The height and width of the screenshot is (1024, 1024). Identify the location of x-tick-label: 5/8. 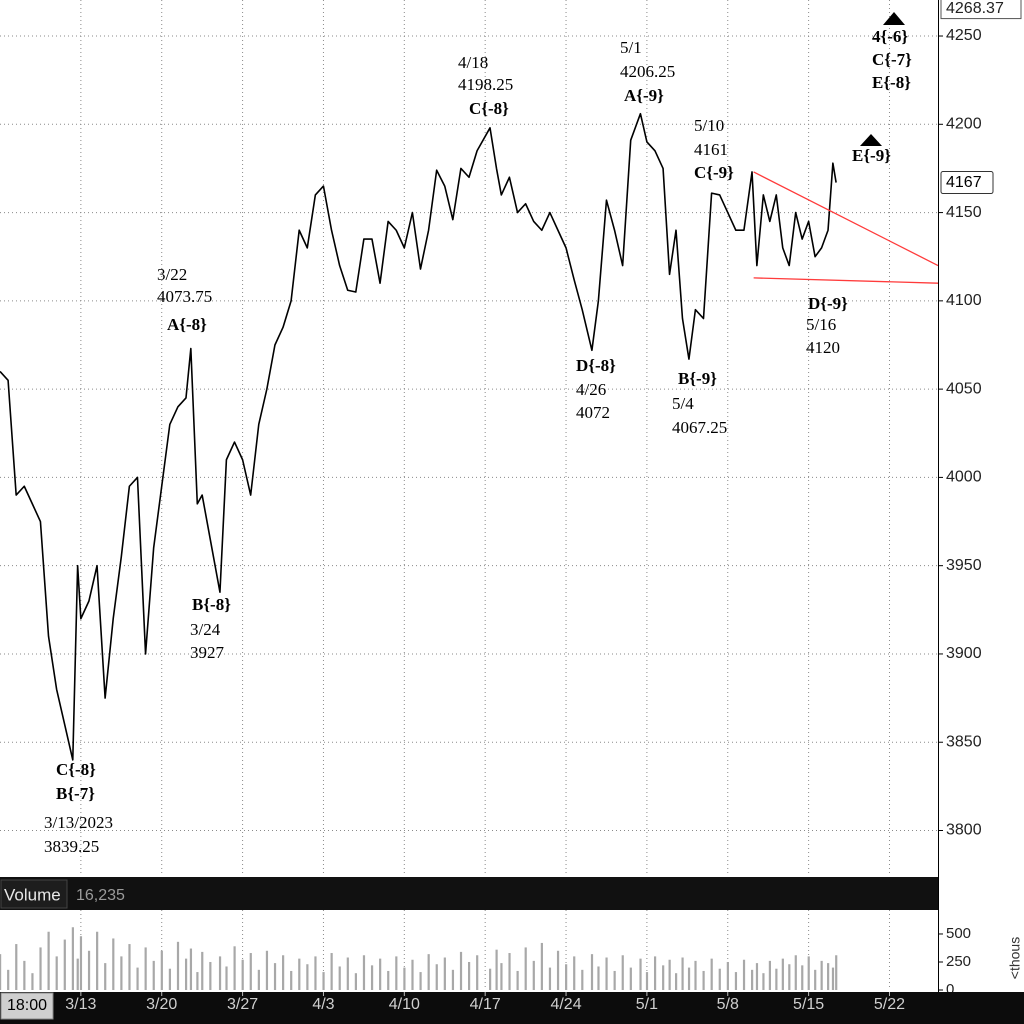
(728, 1004).